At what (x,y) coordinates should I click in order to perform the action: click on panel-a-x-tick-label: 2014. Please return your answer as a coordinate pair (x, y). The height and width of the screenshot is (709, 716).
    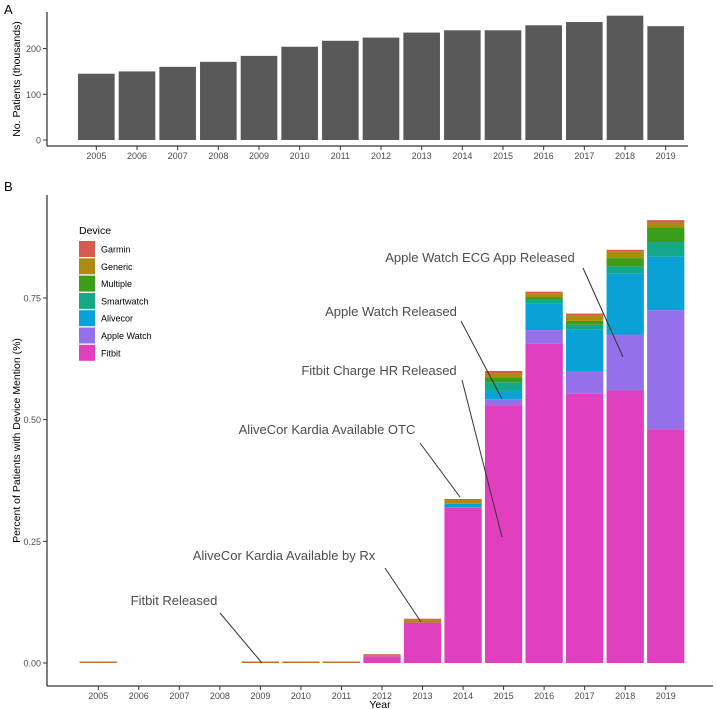
    Looking at the image, I should click on (462, 156).